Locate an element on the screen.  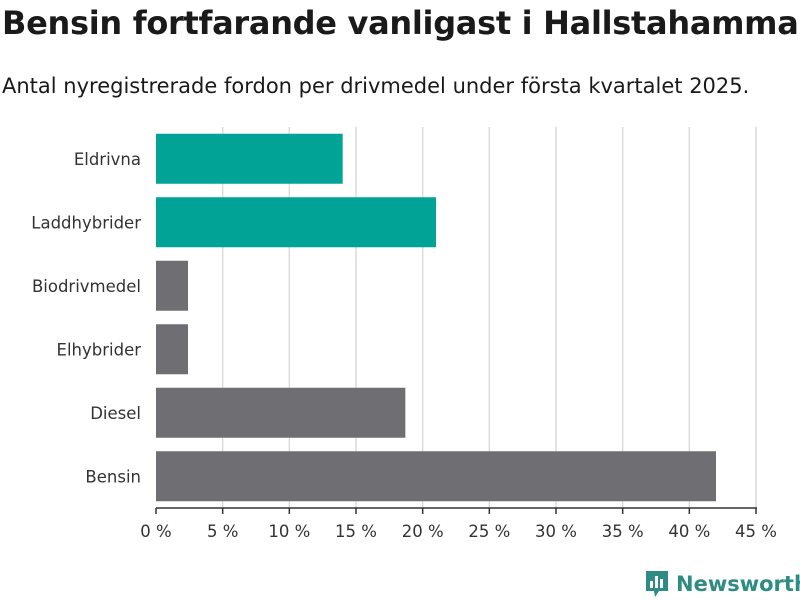
x-tick-label: 30 % is located at coordinates (556, 531).